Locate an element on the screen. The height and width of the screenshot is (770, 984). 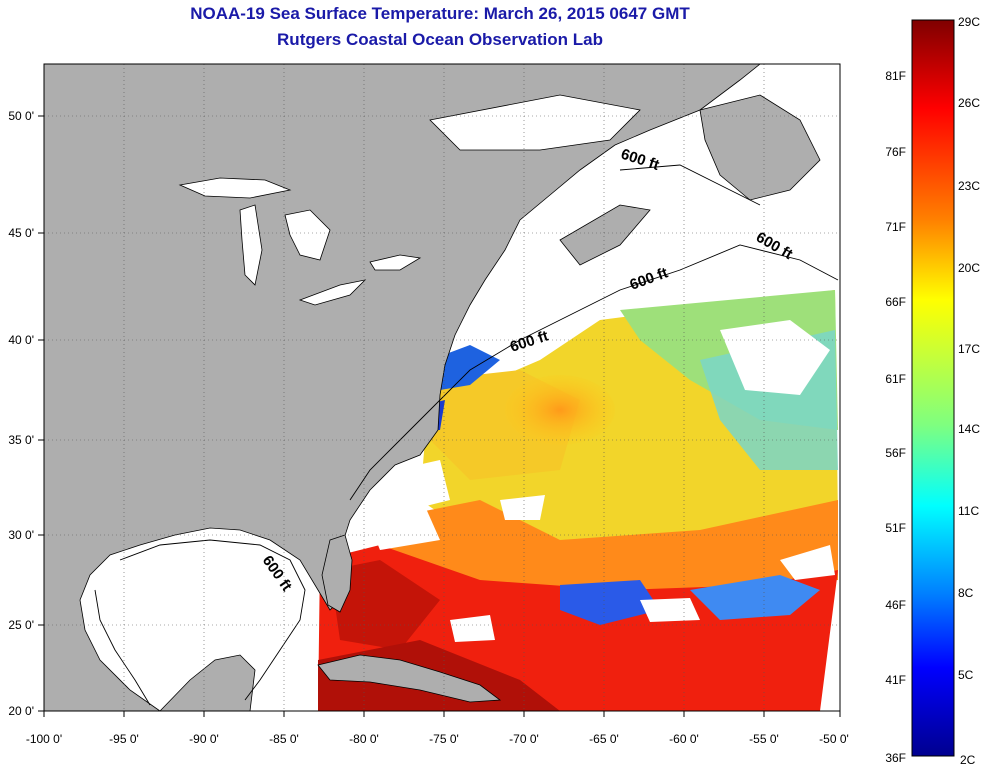
cb-fahrenheit-label: 81F is located at coordinates (895, 76).